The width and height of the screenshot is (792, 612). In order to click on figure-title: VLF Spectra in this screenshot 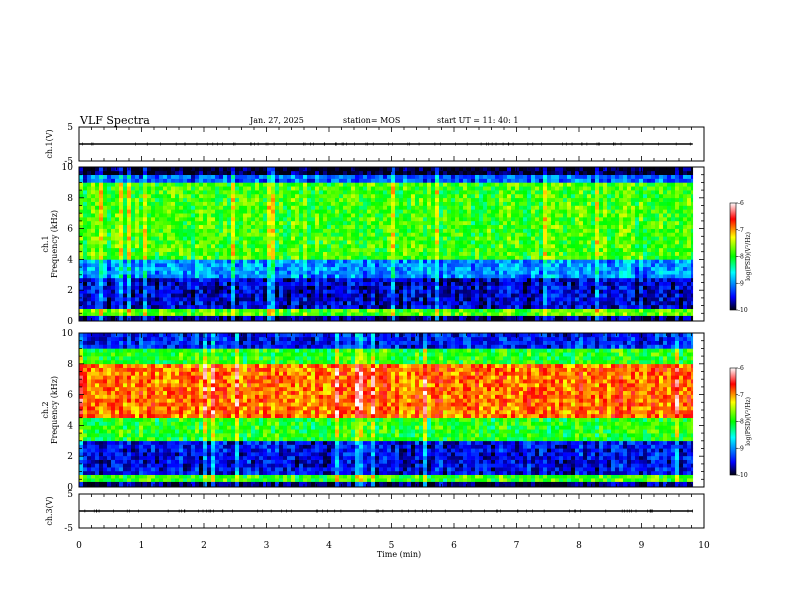, I will do `click(114, 120)`.